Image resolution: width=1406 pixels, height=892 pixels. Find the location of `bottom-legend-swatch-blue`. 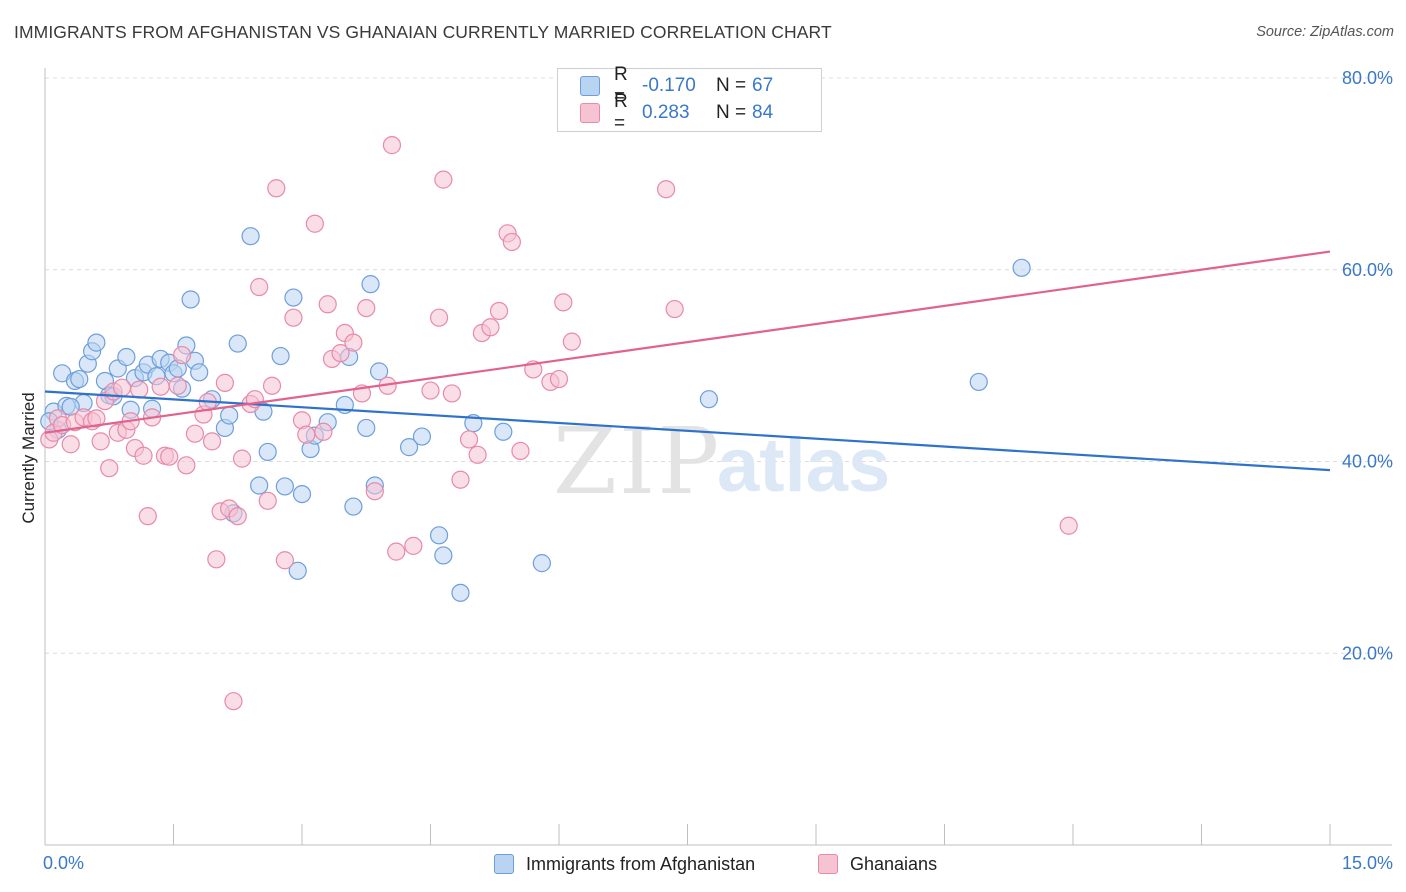

bottom-legend-swatch-blue is located at coordinates (504, 864).